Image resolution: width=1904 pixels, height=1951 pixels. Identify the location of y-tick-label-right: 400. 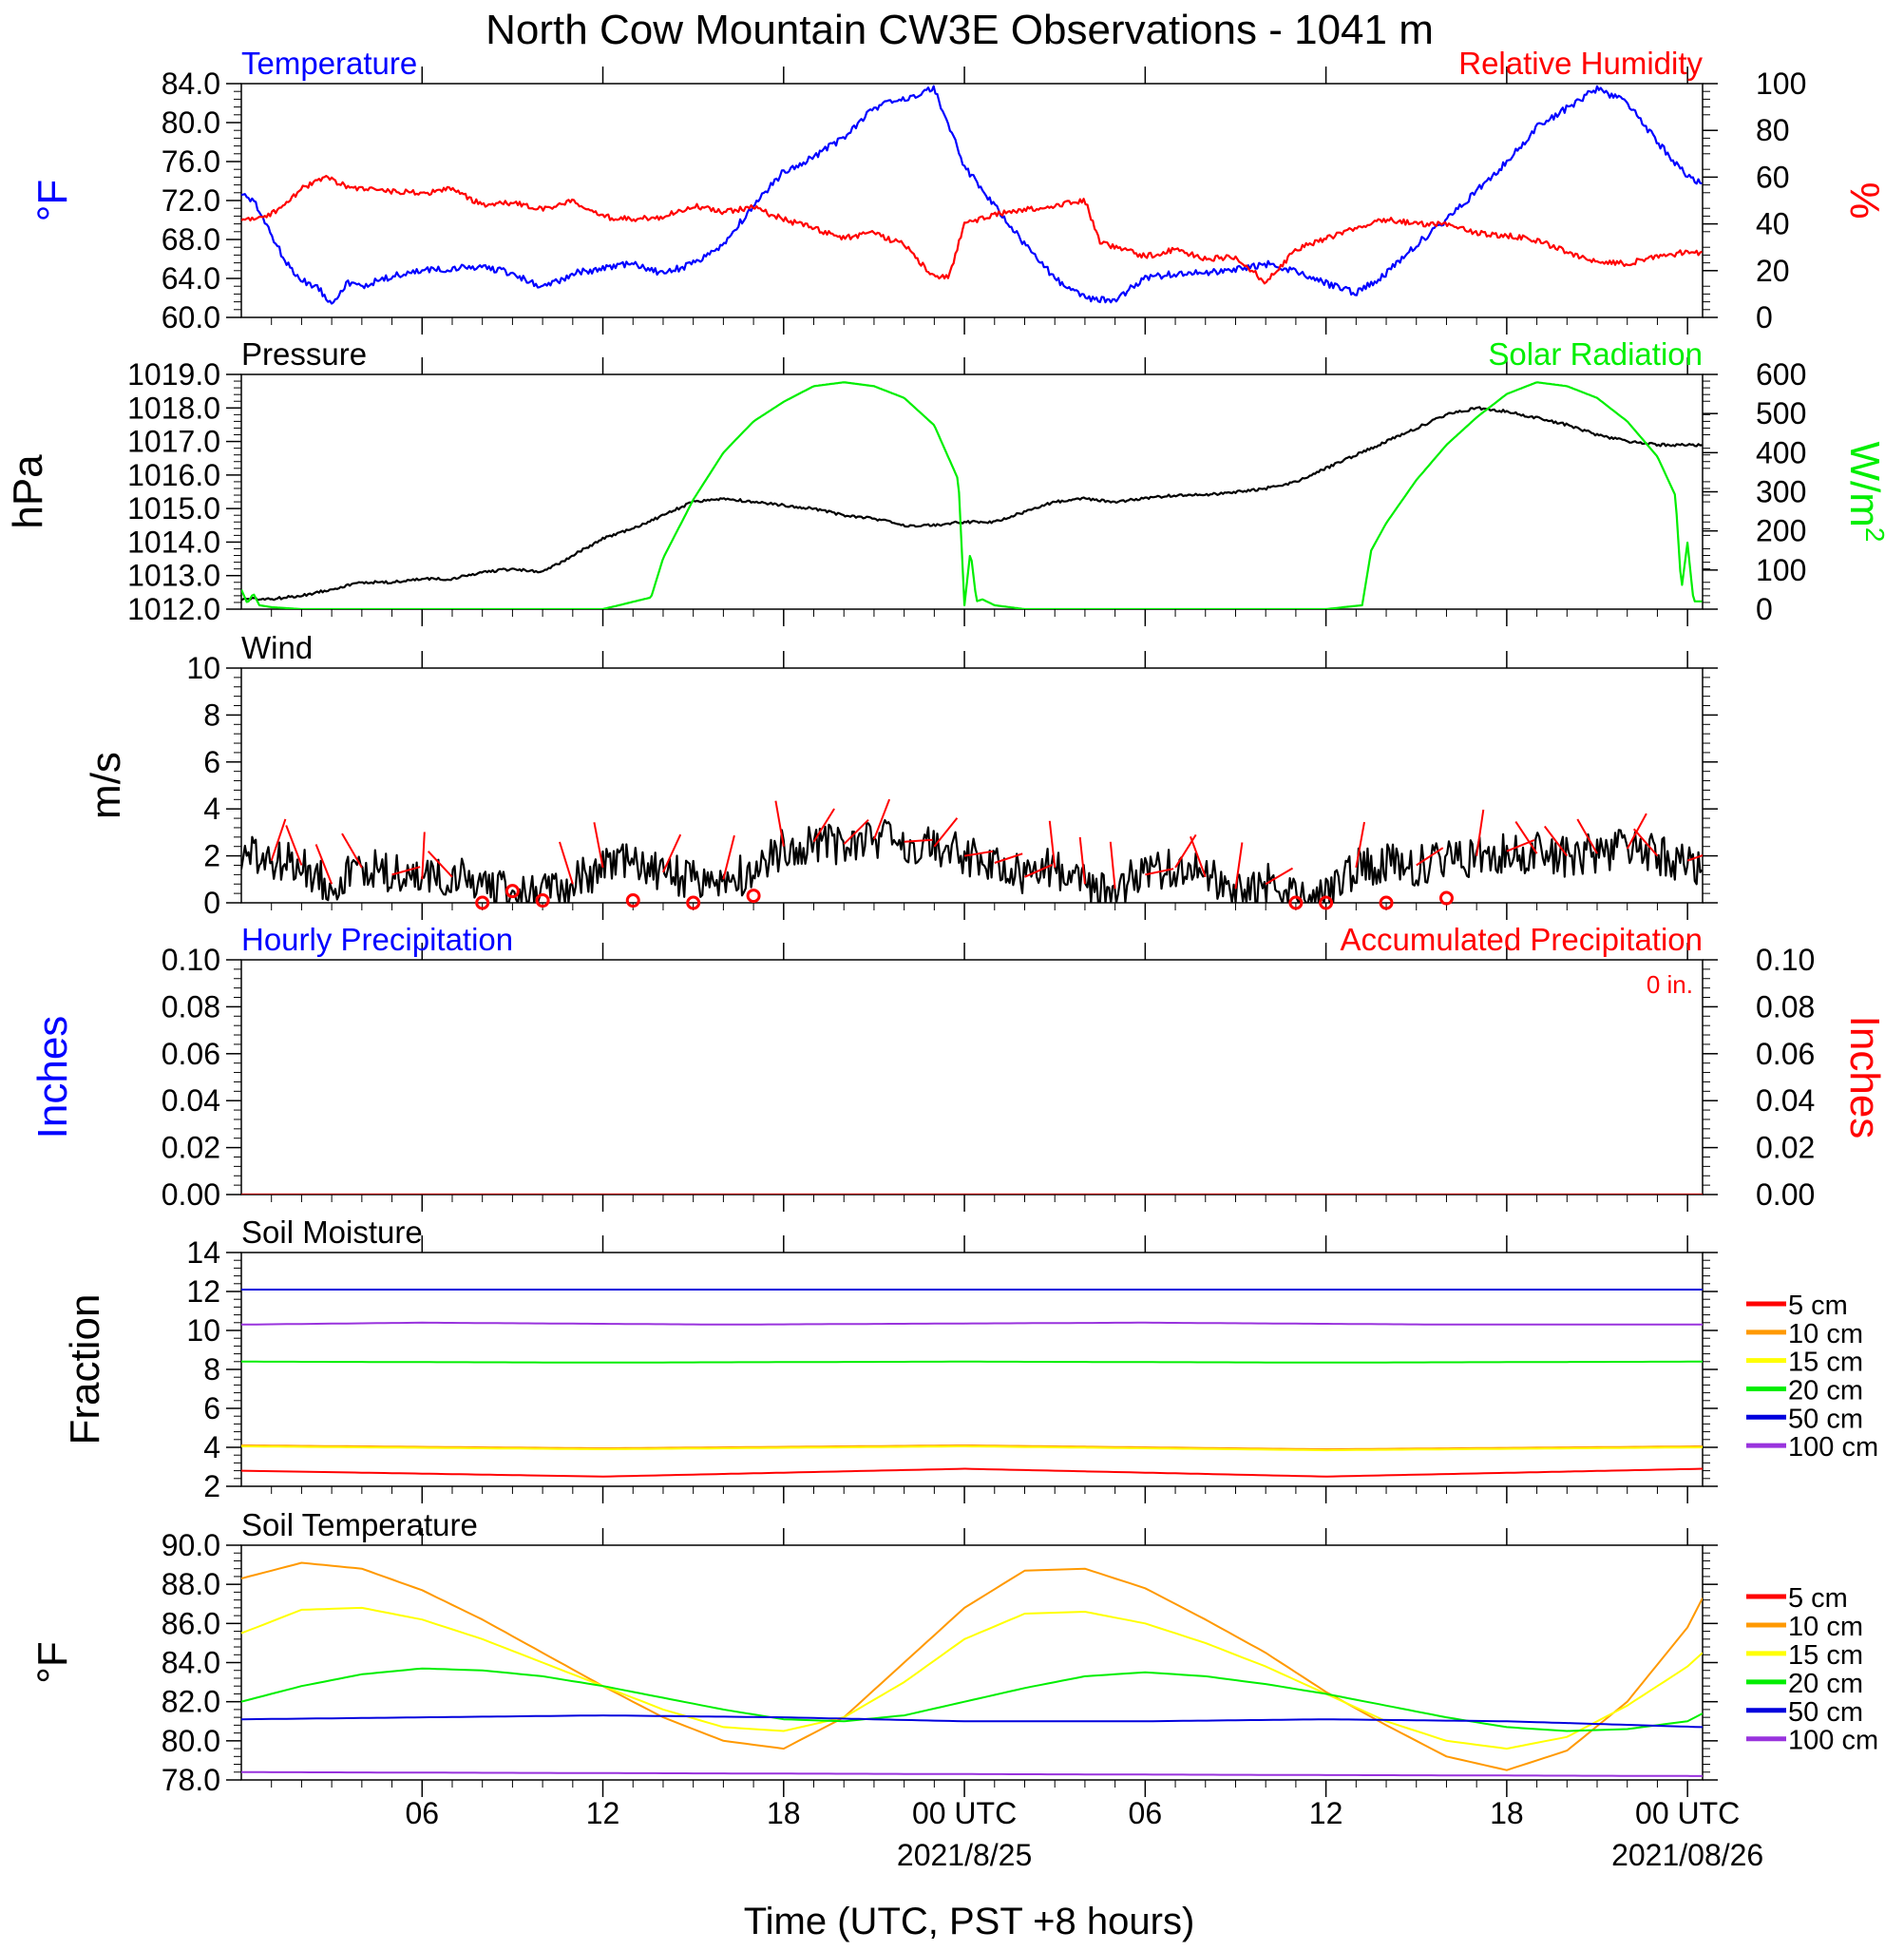
(1781, 452).